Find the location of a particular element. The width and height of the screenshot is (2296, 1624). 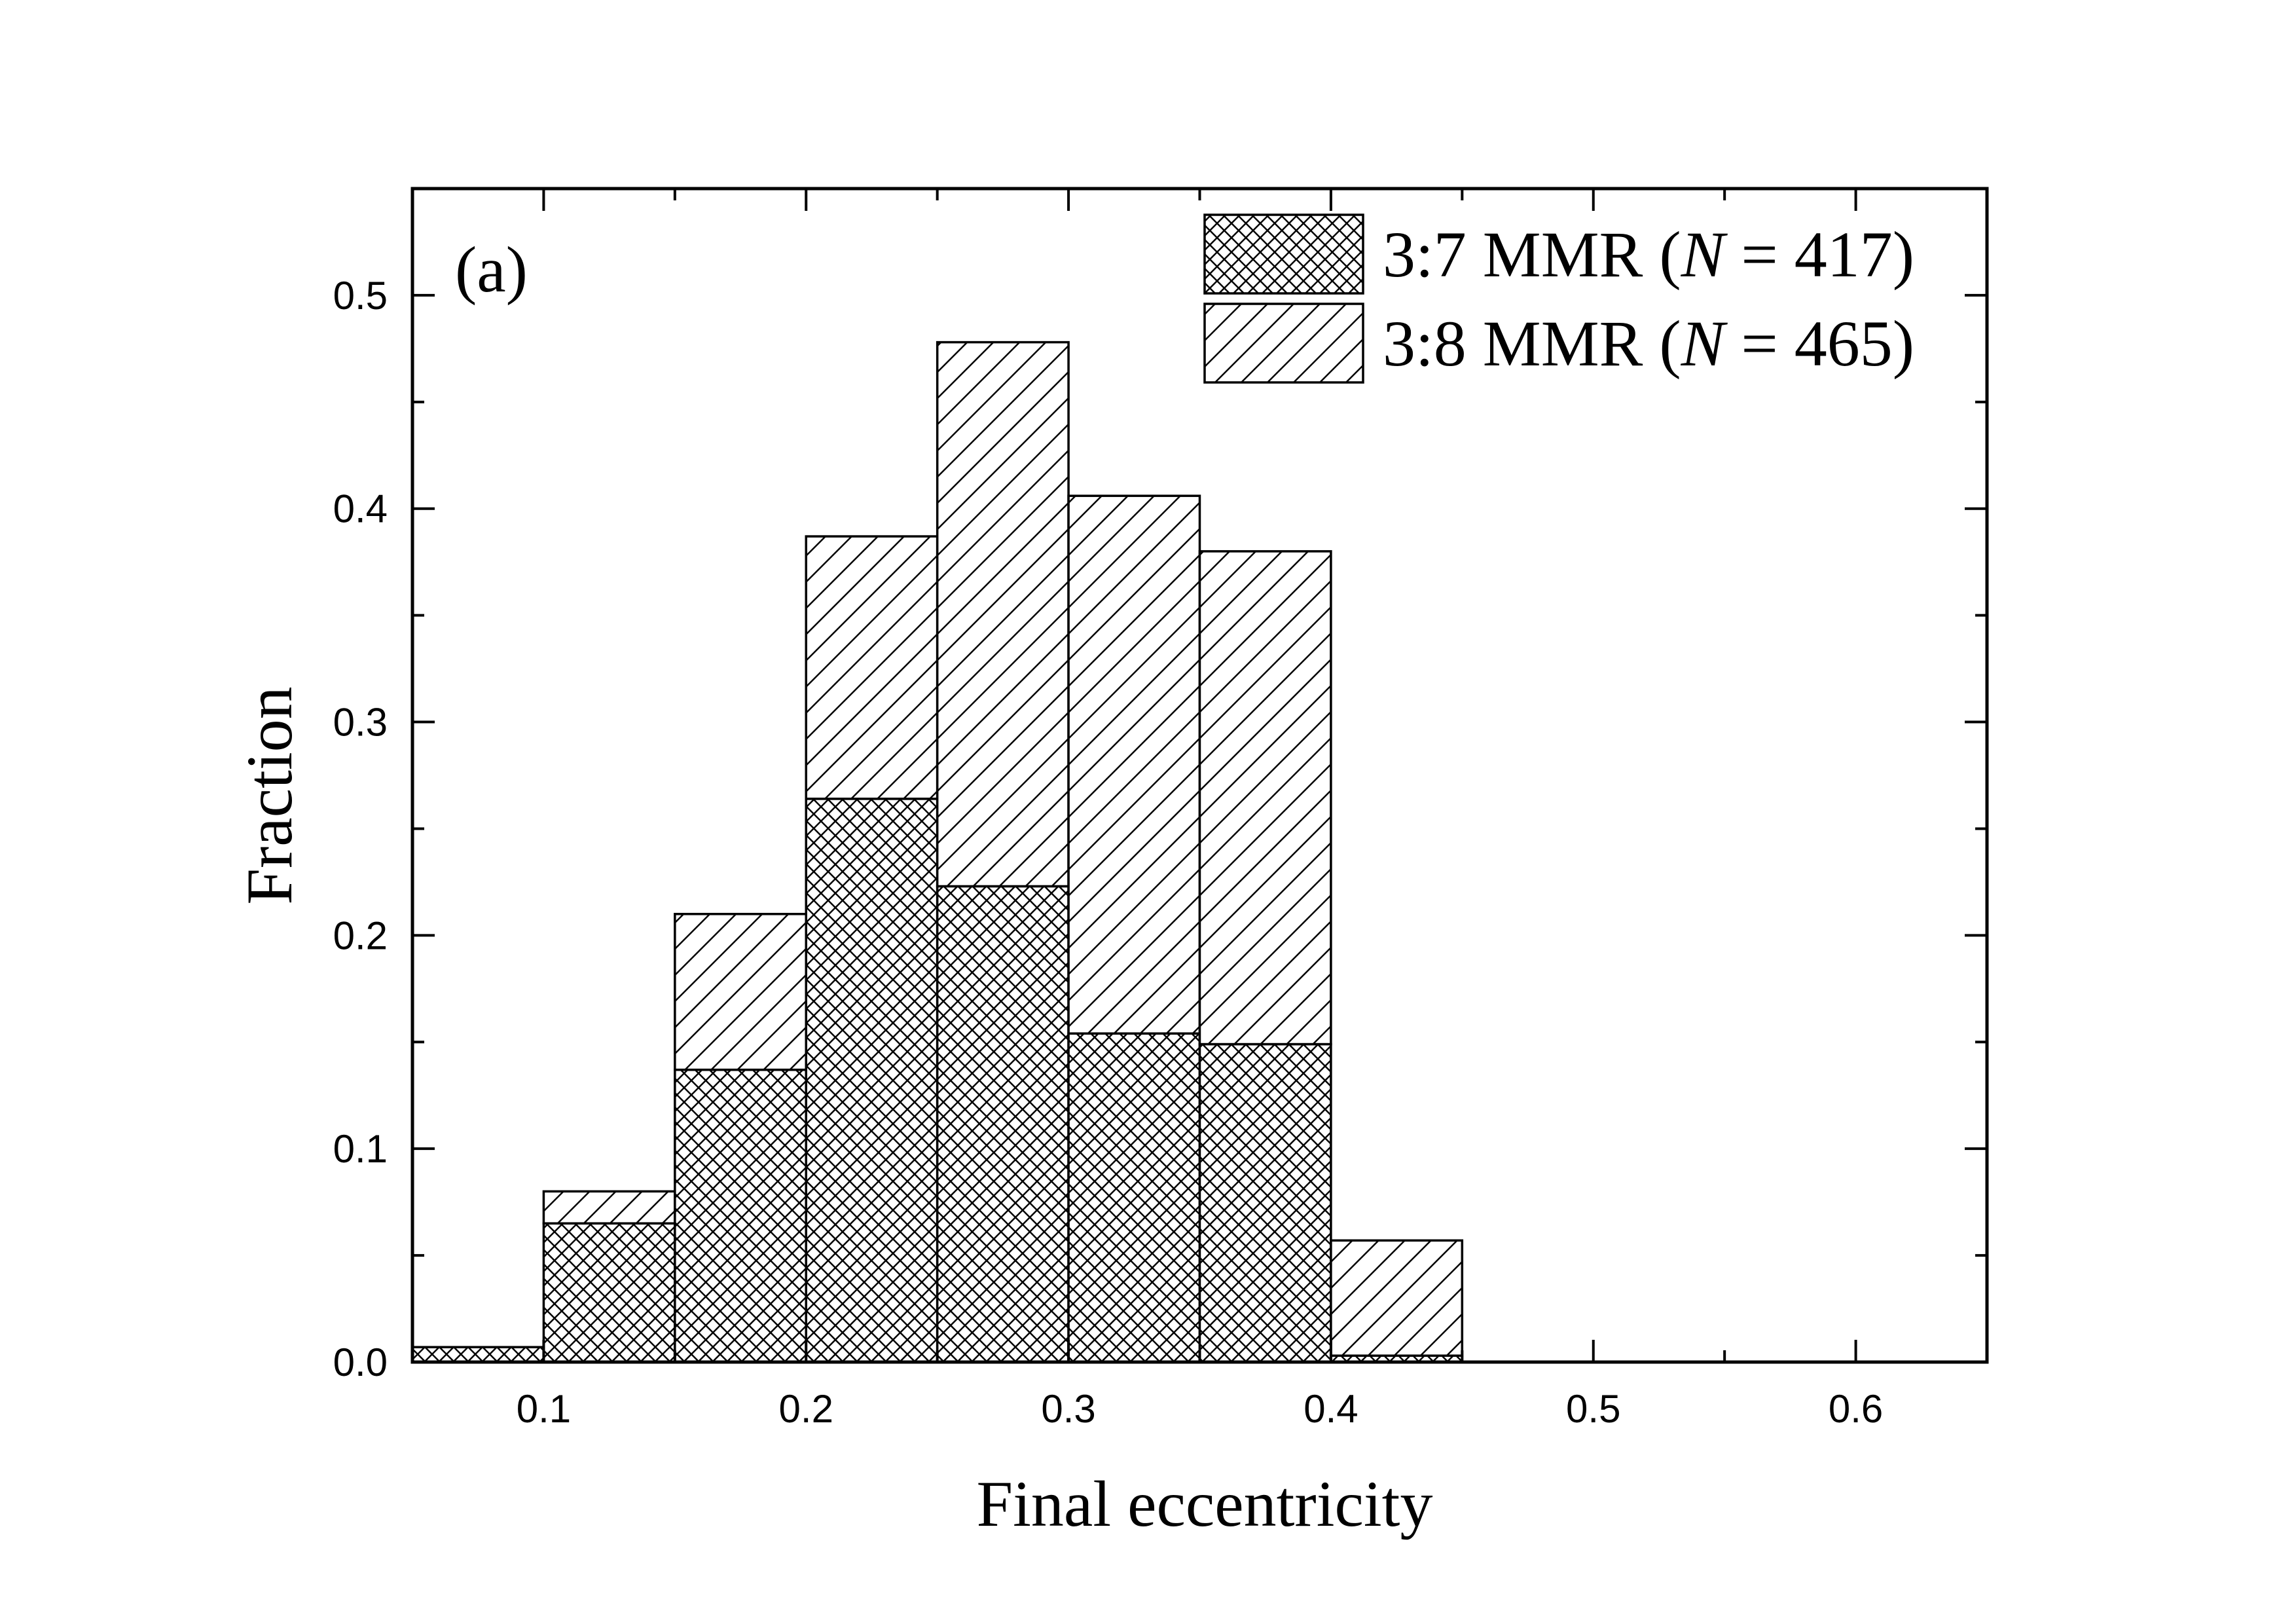

x-tick-label: 0.3 is located at coordinates (1068, 1409).